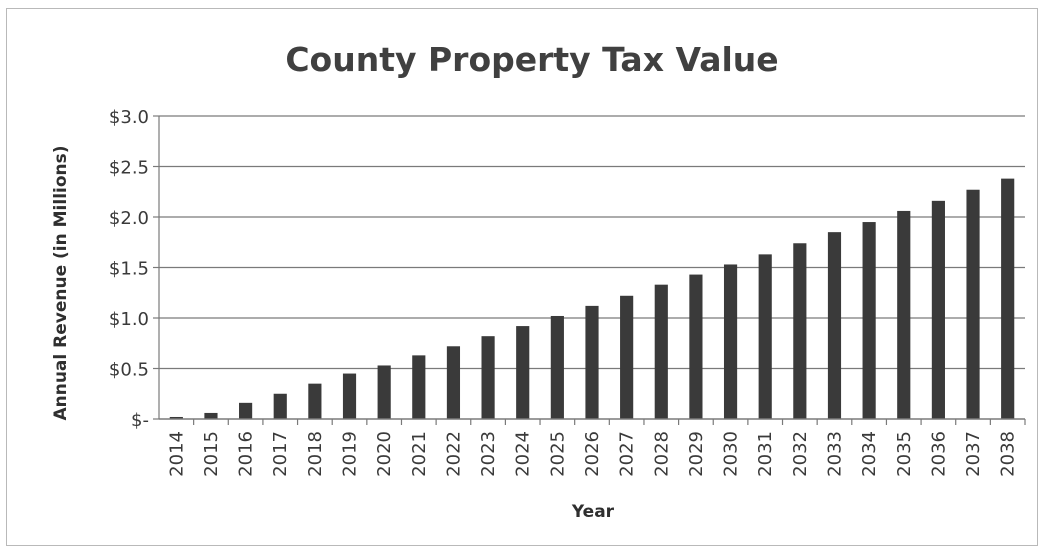 This screenshot has height=550, width=1042. Describe the element at coordinates (731, 454) in the screenshot. I see `x-tick-label: 2030` at that location.